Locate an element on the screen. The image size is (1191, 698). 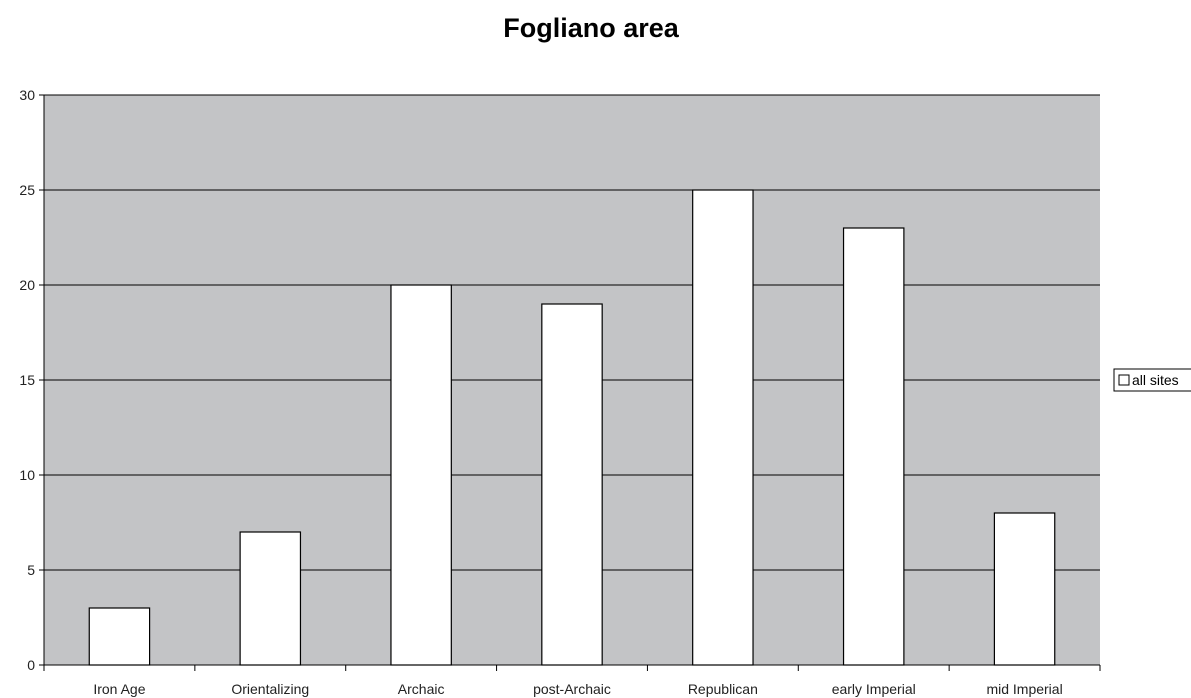
legend-swatch is located at coordinates (1124, 380).